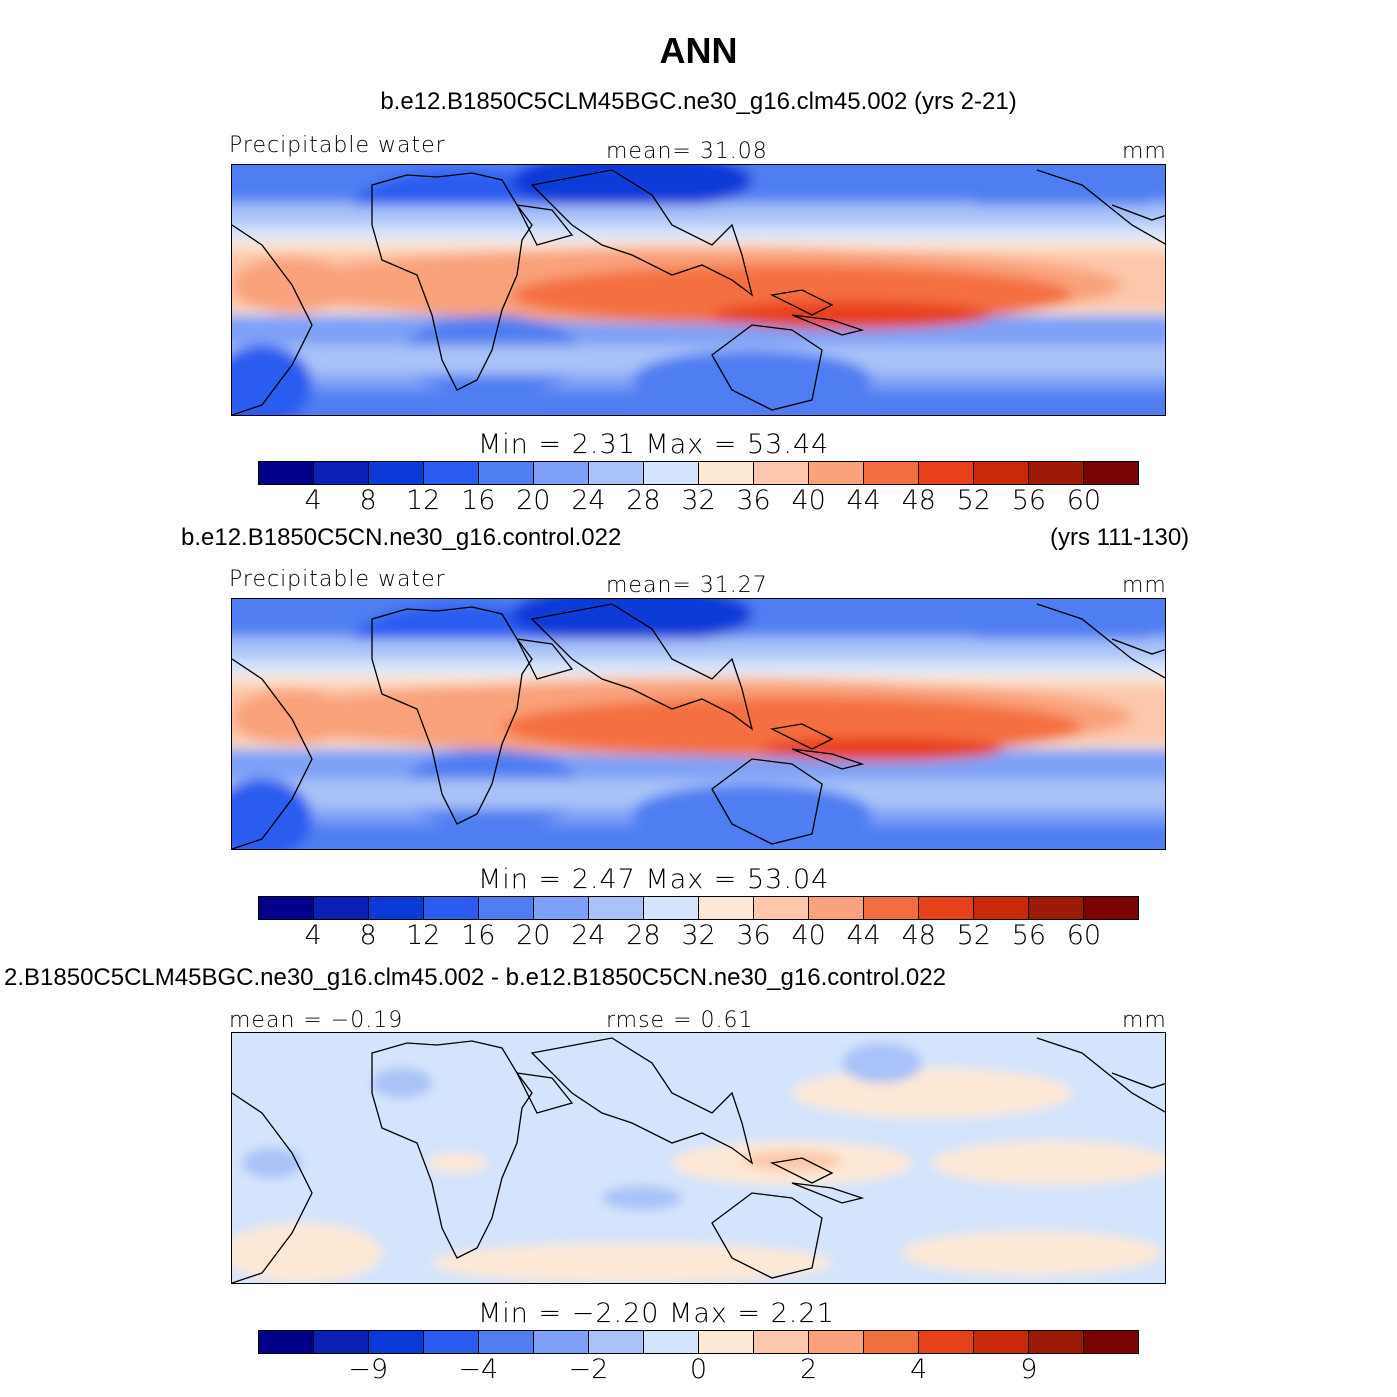 The image size is (1397, 1397). Describe the element at coordinates (368, 1369) in the screenshot. I see `colorbar-tick-label: −9` at that location.